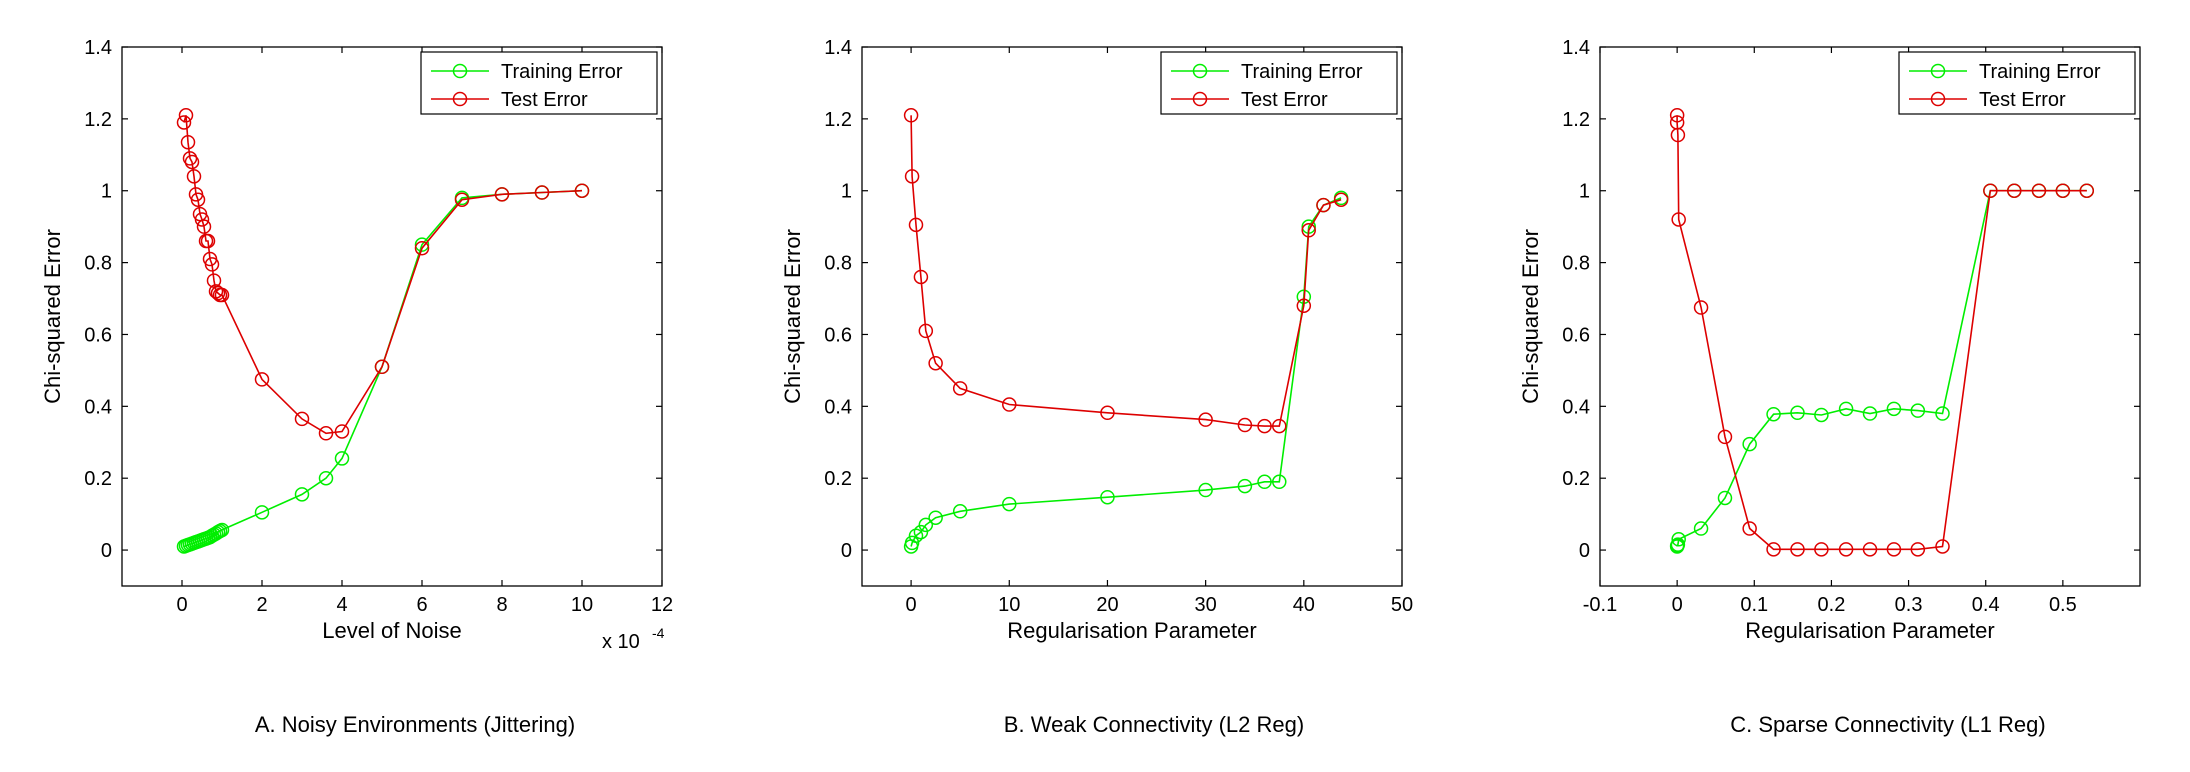 This screenshot has height=772, width=2190. I want to click on x-axis-label: Level of Noise, so click(391, 630).